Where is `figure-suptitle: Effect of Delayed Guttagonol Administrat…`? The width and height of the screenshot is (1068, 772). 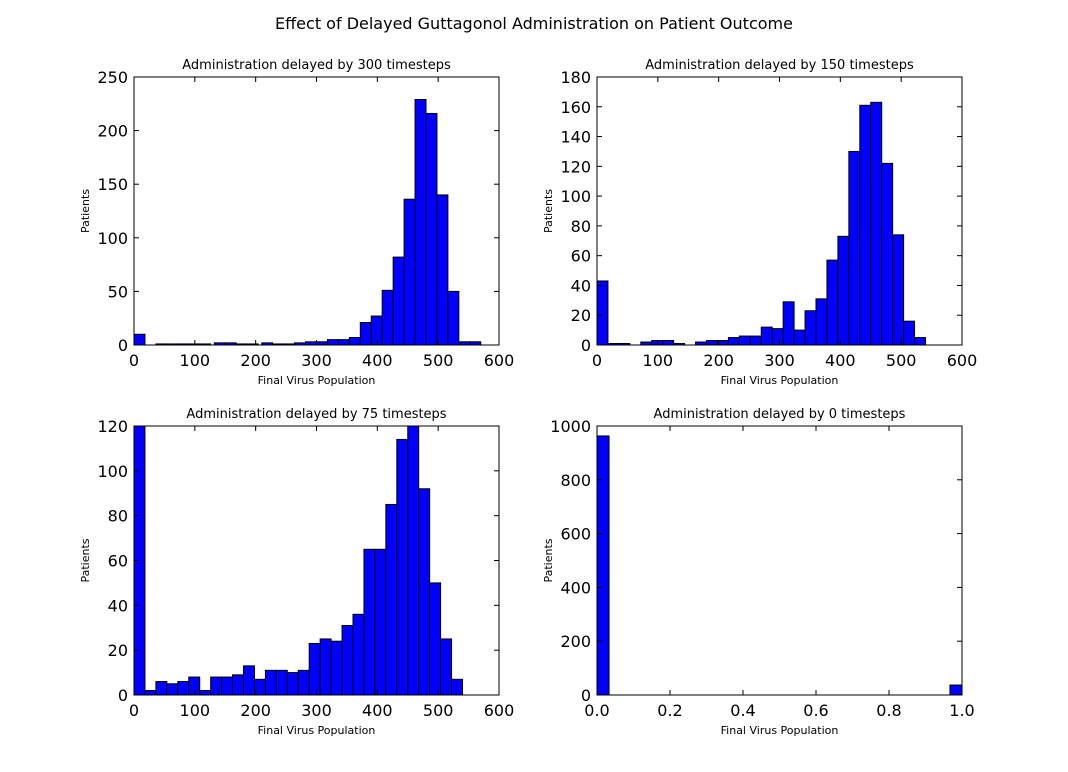 figure-suptitle: Effect of Delayed Guttagonol Administrat… is located at coordinates (534, 23).